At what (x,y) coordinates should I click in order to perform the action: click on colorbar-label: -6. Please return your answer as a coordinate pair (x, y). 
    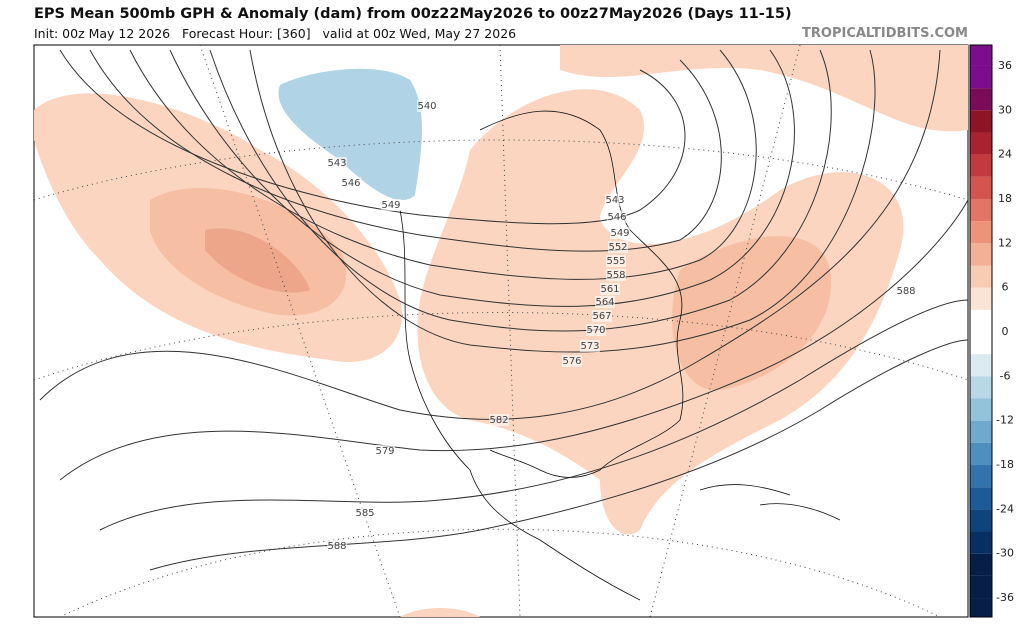
    Looking at the image, I should click on (1005, 375).